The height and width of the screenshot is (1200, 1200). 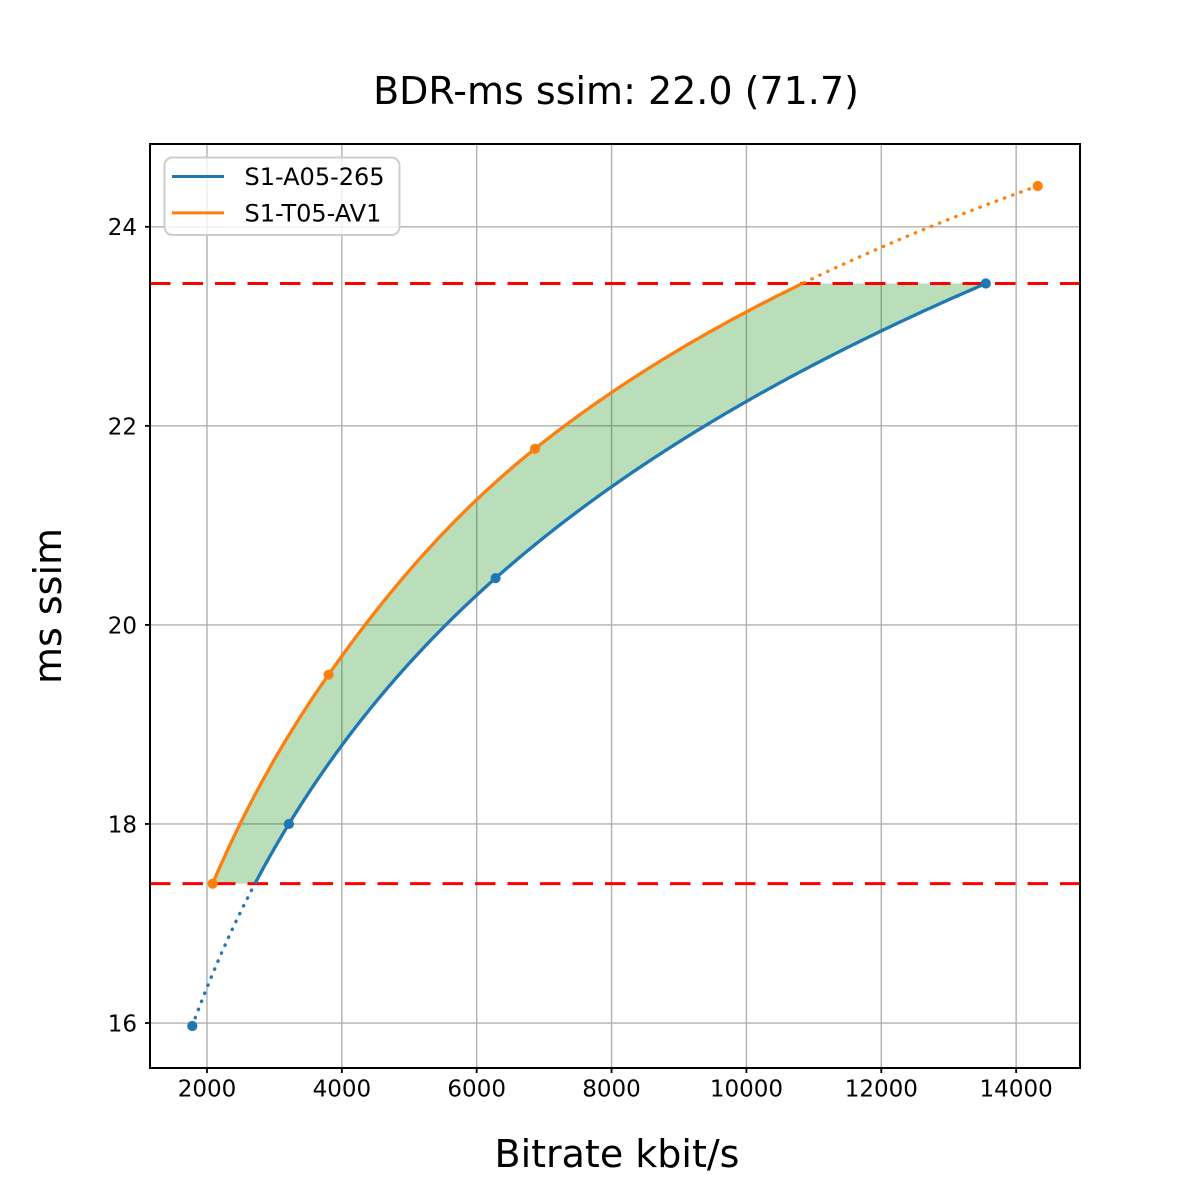 What do you see at coordinates (223, 955) in the screenshot?
I see `series-0-curve-dotted` at bounding box center [223, 955].